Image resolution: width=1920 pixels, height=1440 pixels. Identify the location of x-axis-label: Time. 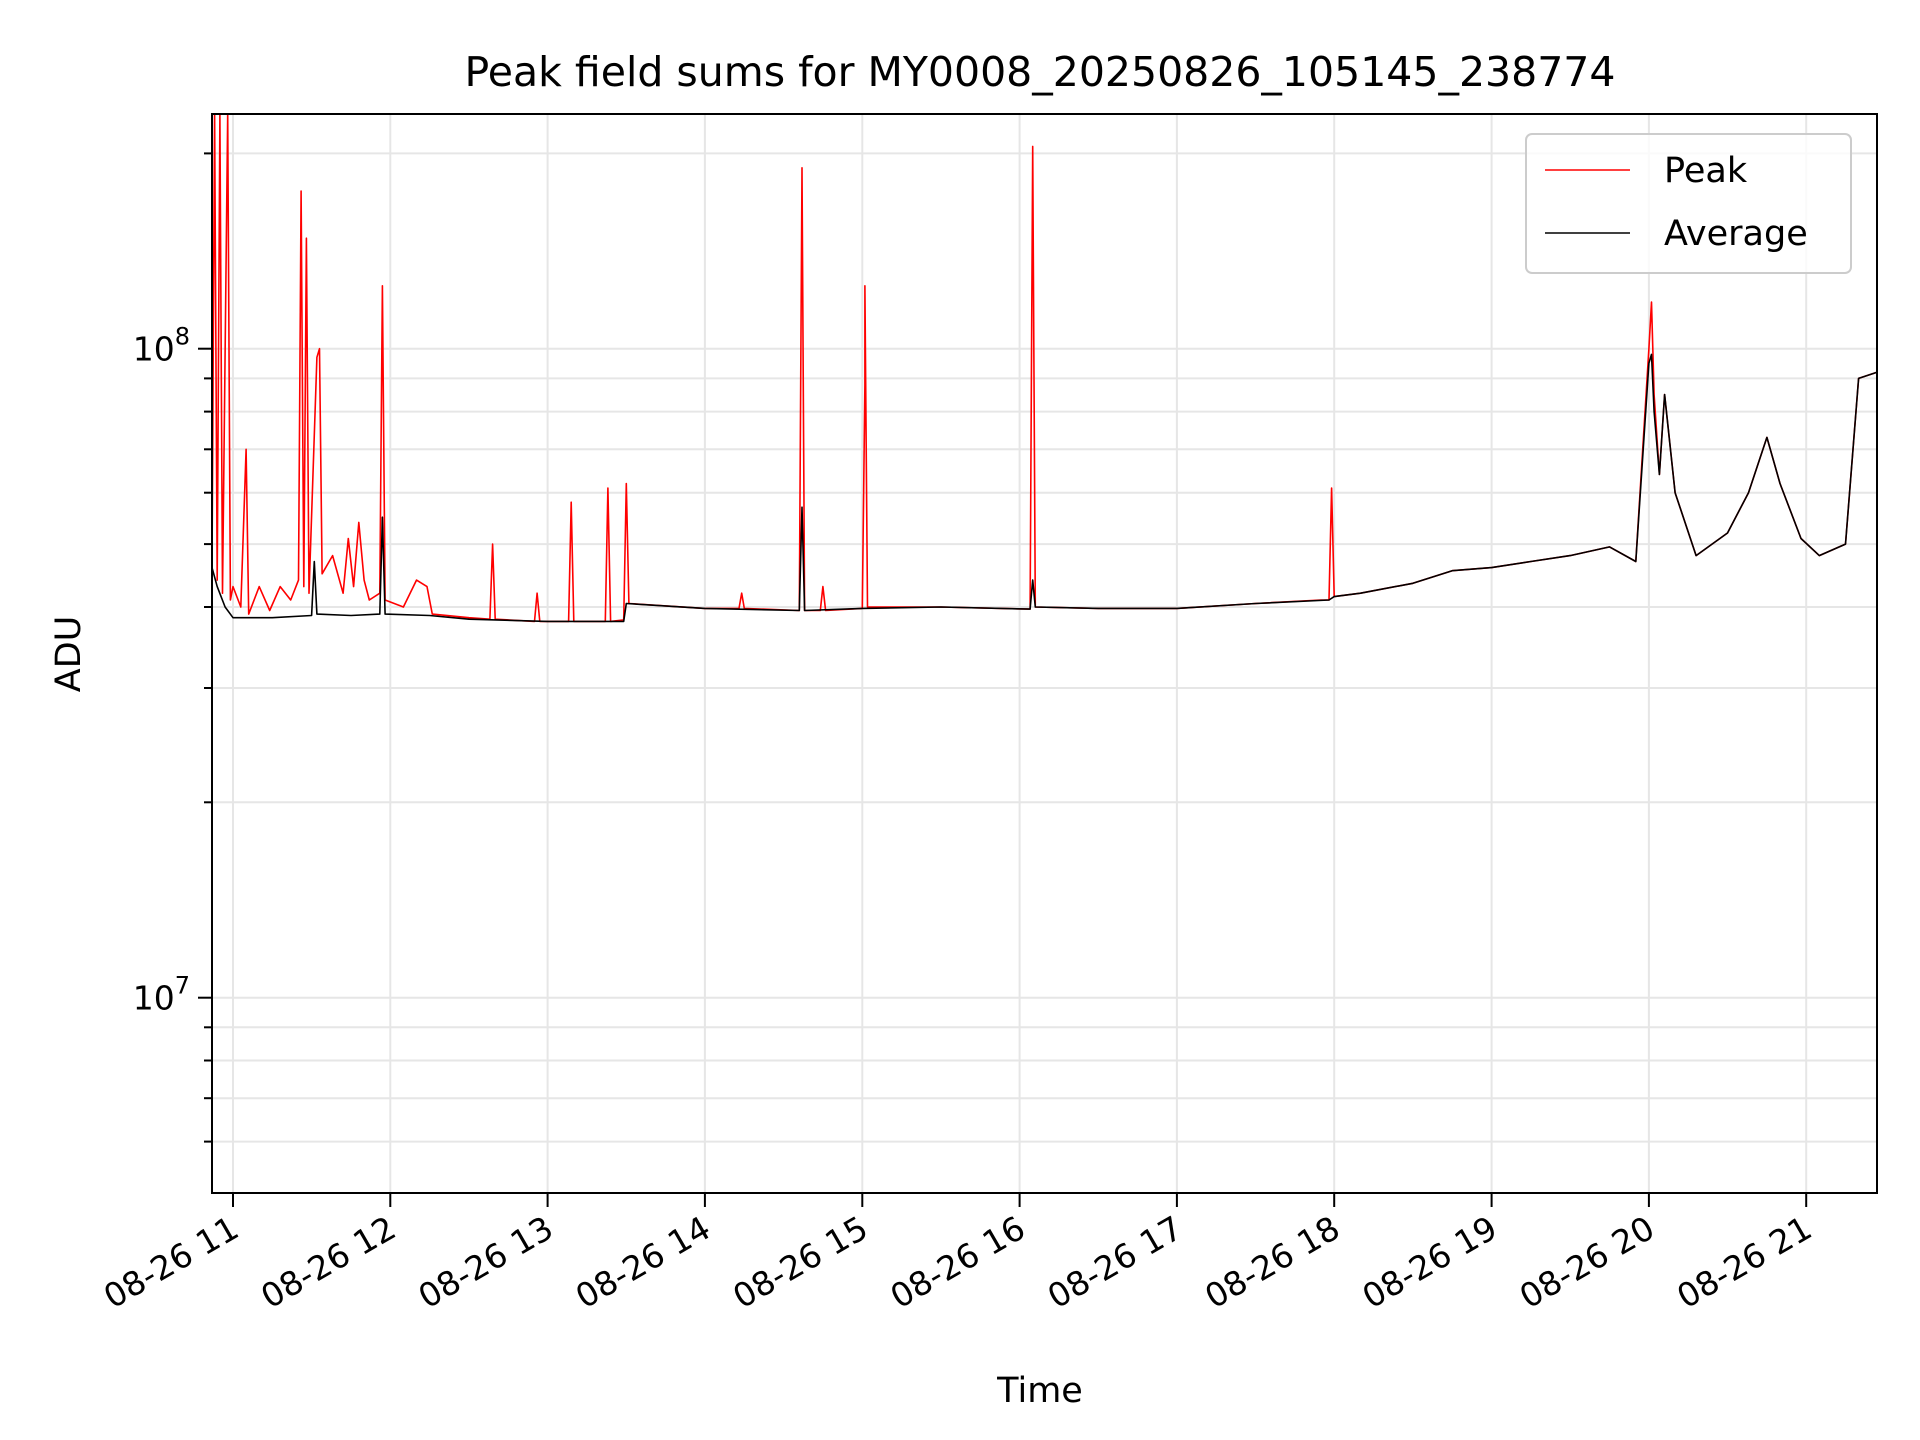
(1039, 1391).